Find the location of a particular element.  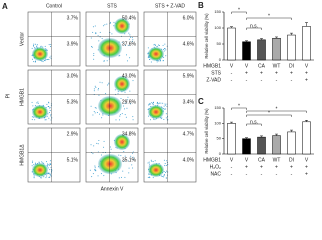

row-cell: V is located at coordinates (232, 66).